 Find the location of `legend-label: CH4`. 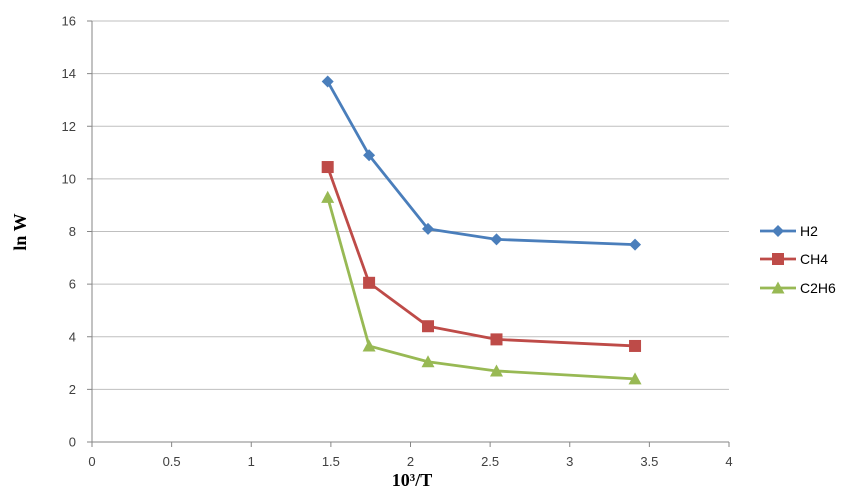

legend-label: CH4 is located at coordinates (814, 259).